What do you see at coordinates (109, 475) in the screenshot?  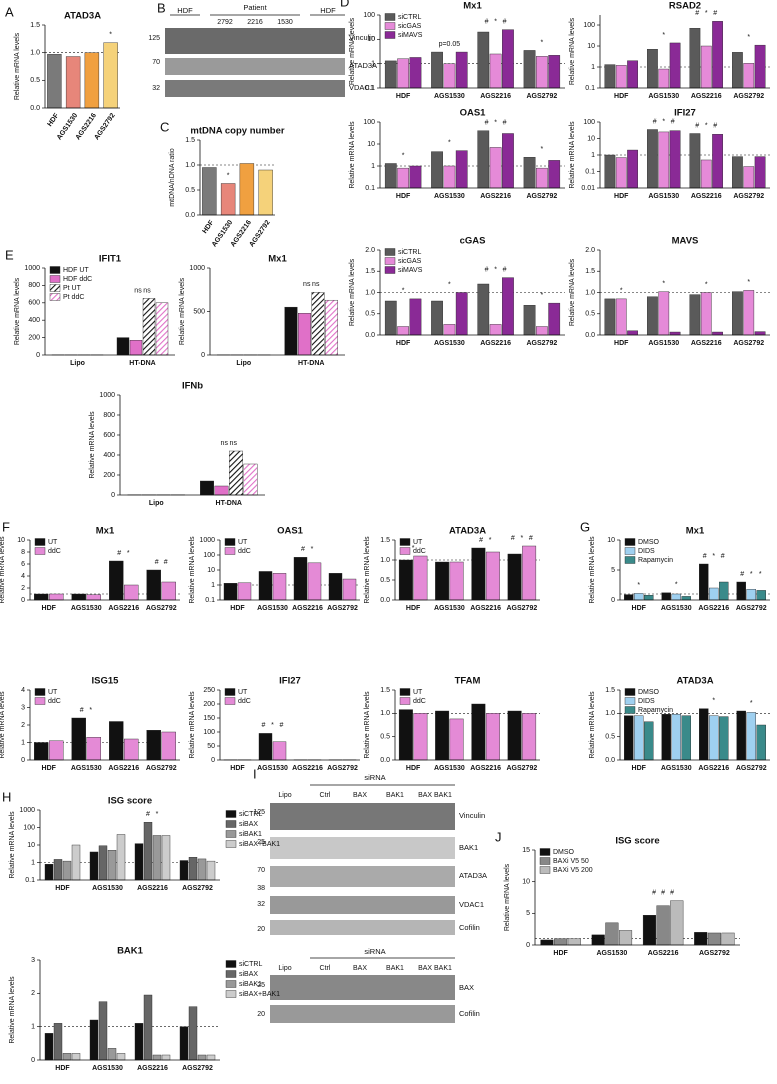 I see `y-tick-label: 200` at bounding box center [109, 475].